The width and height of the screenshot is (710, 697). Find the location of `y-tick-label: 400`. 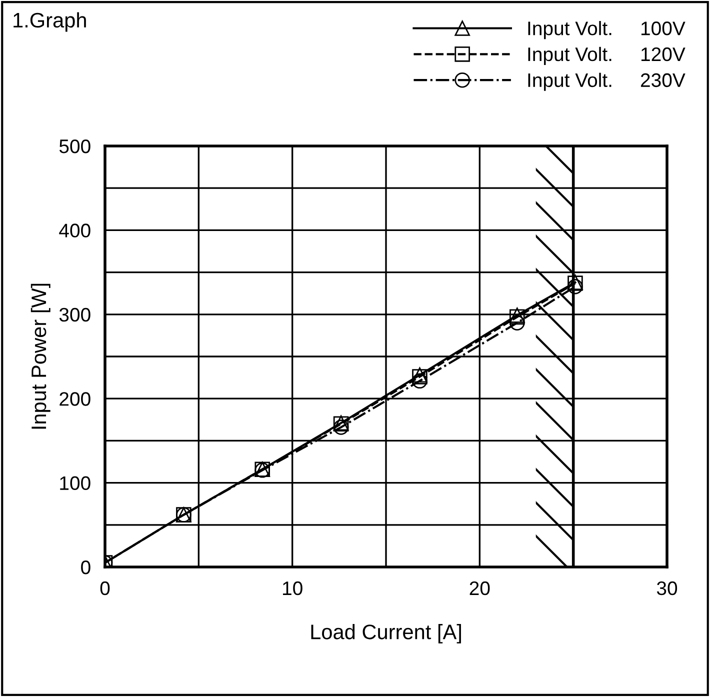

y-tick-label: 400 is located at coordinates (74, 231).